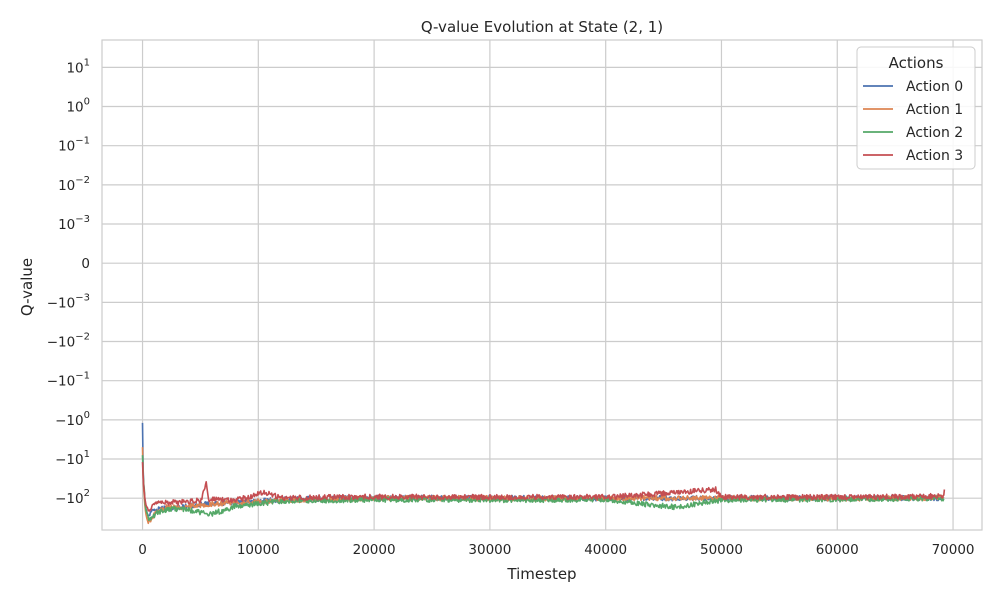 The image size is (1000, 604). I want to click on y-tick-label: −10−2, so click(68, 341).